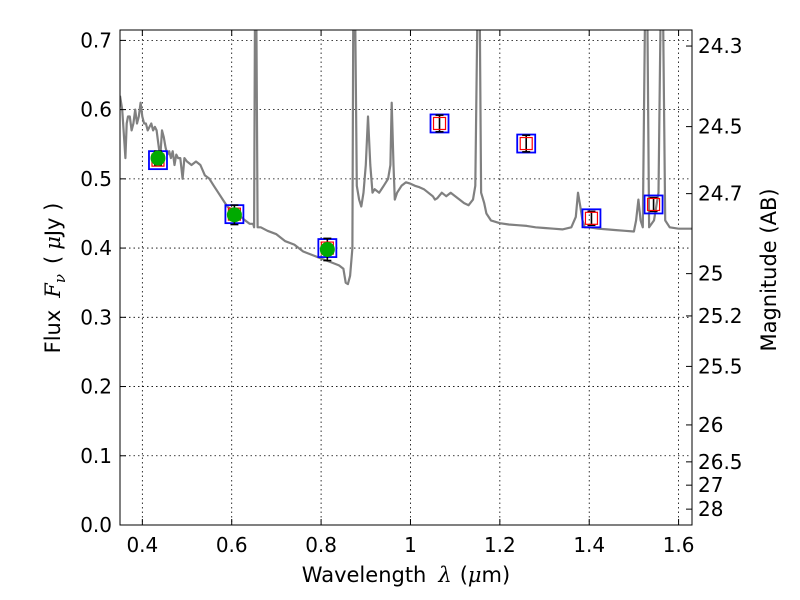 The height and width of the screenshot is (600, 800). What do you see at coordinates (406, 575) in the screenshot?
I see `x-axis-label: Wavelength λ (μm)` at bounding box center [406, 575].